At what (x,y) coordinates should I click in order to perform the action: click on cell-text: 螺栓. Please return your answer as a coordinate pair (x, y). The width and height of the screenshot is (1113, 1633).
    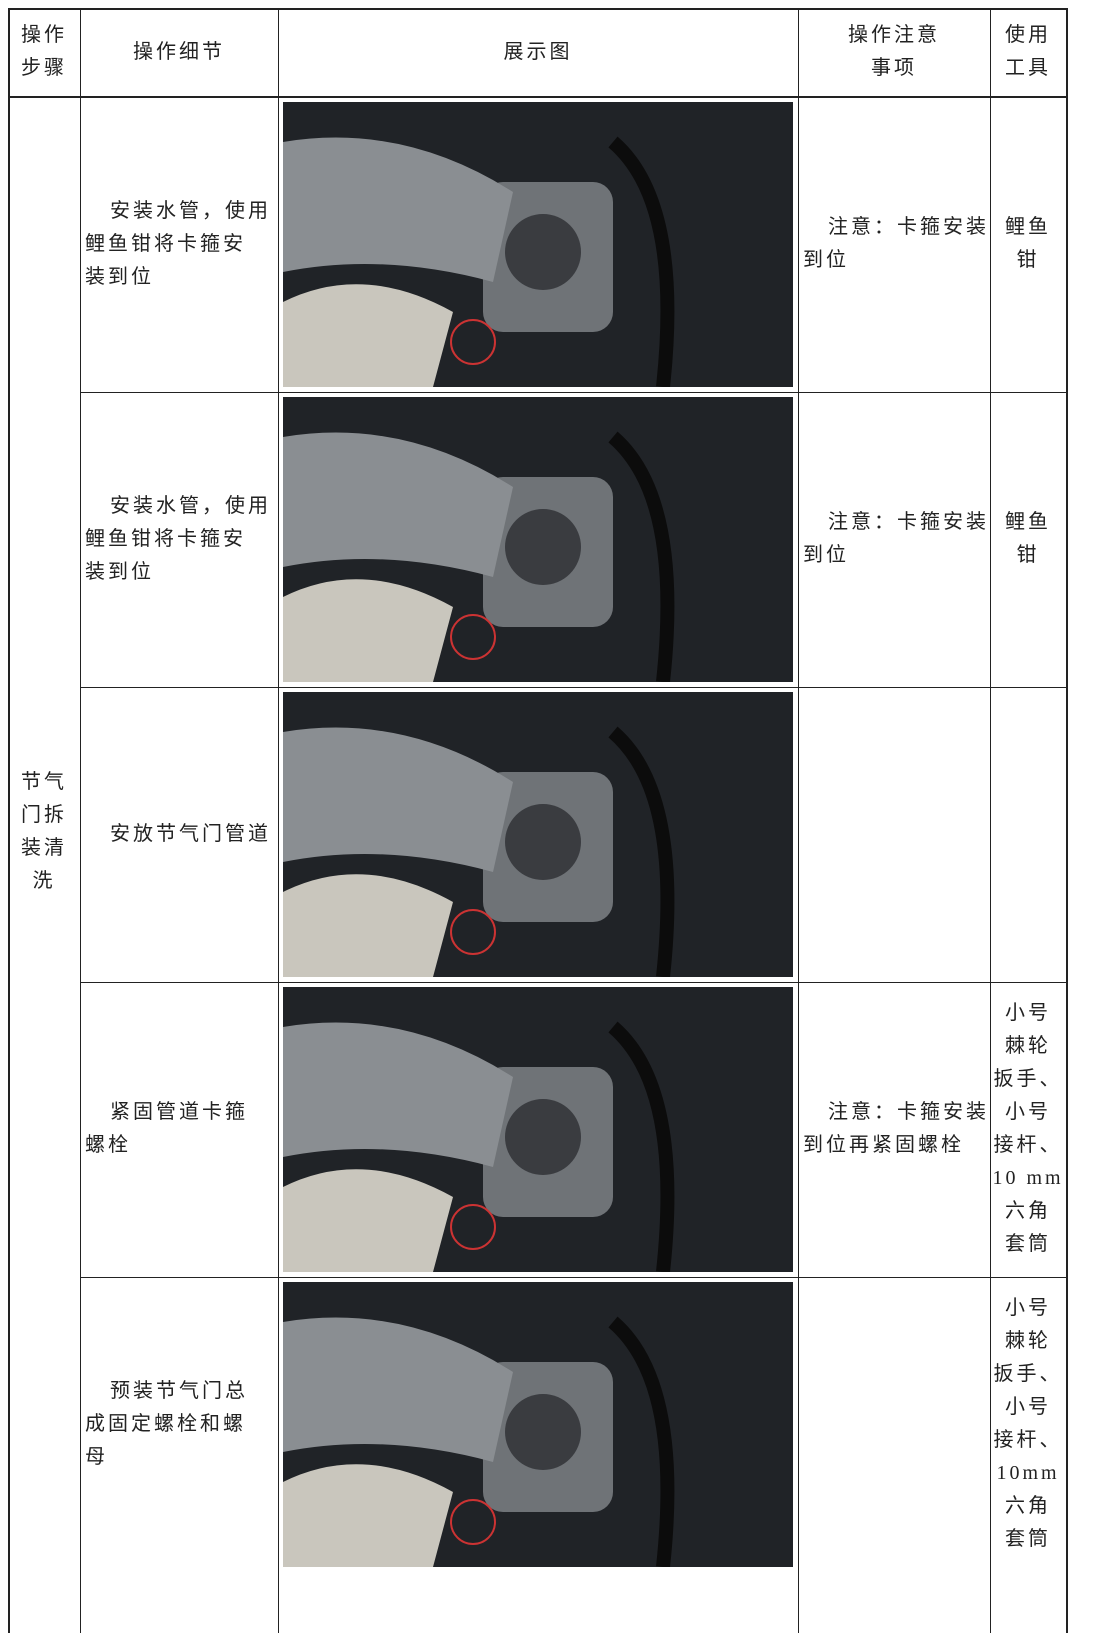
    Looking at the image, I should click on (108, 1145).